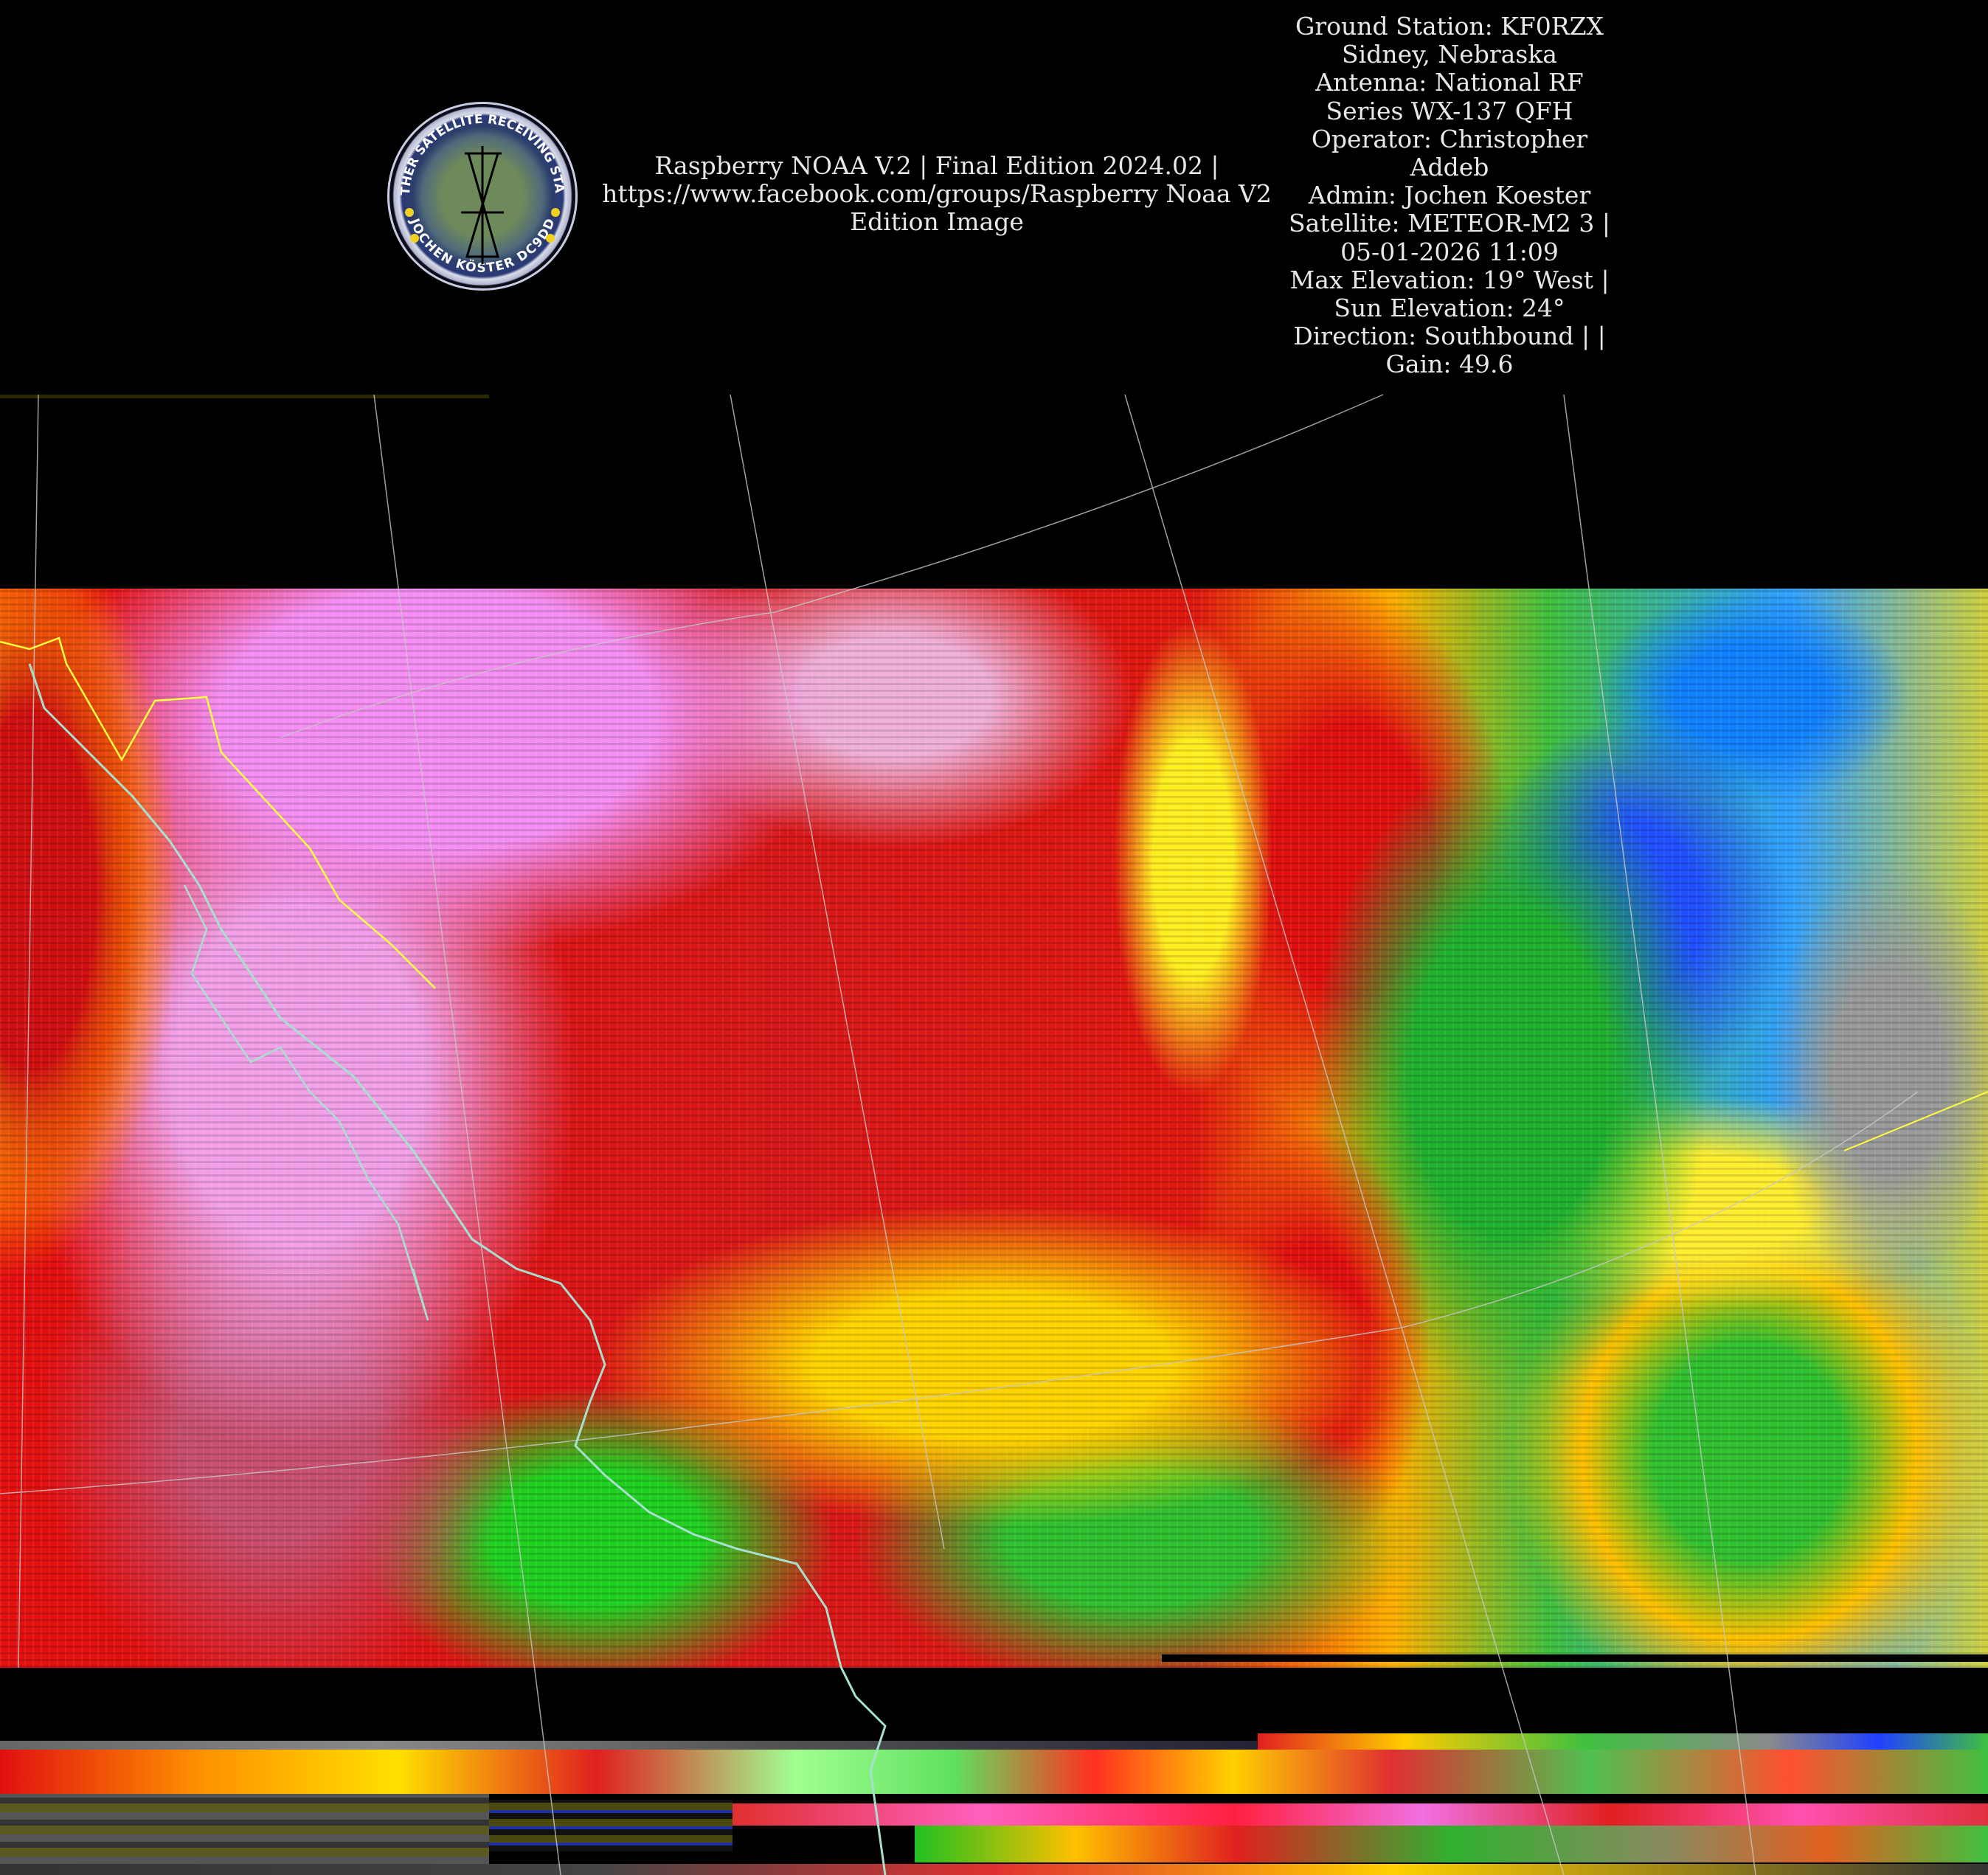 The image size is (1988, 1875). I want to click on admin: Admin: Jochen Koester, so click(1449, 195).